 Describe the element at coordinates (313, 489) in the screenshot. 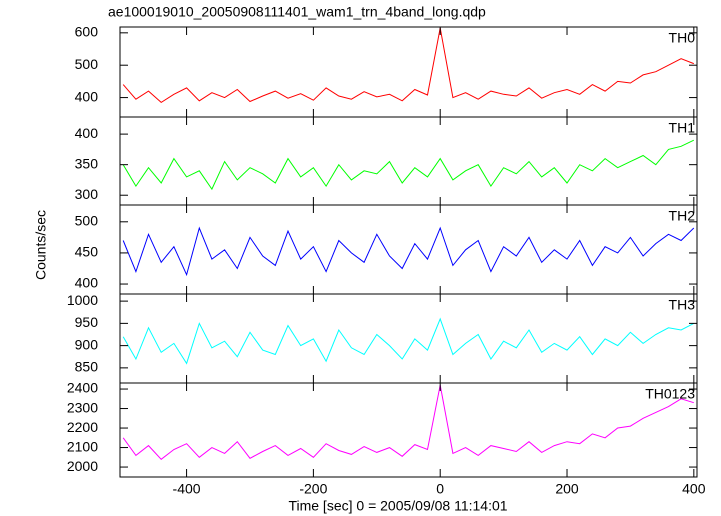

I see `x-tick-label: -200` at that location.